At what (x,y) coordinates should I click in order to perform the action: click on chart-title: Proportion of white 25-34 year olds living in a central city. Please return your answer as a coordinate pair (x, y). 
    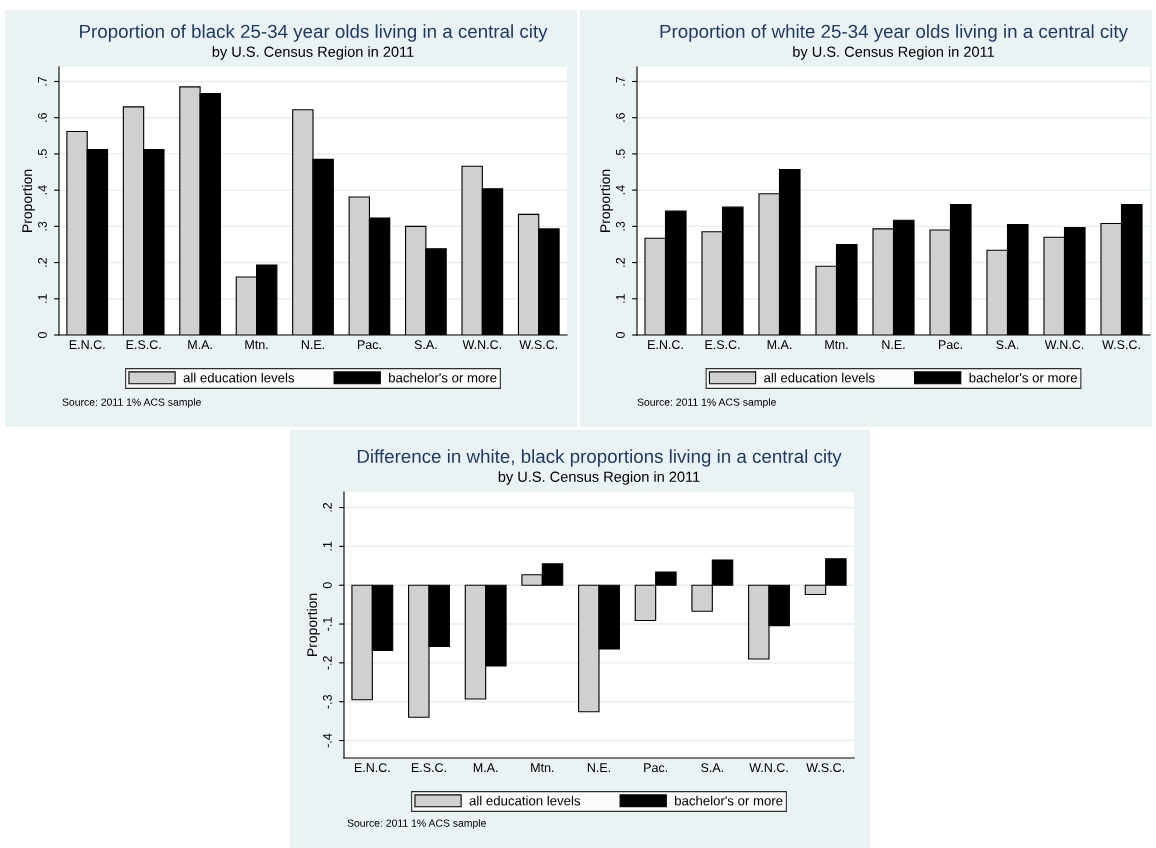
    Looking at the image, I should click on (894, 33).